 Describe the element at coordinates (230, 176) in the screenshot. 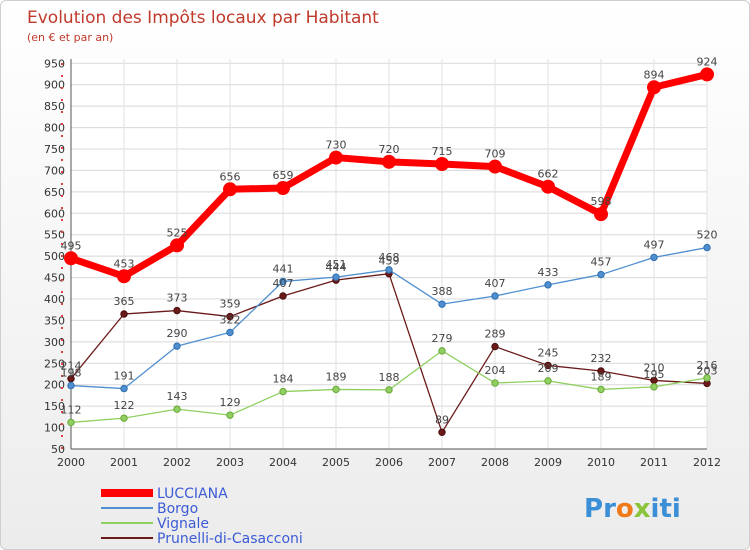

I see `data-label: 656` at that location.